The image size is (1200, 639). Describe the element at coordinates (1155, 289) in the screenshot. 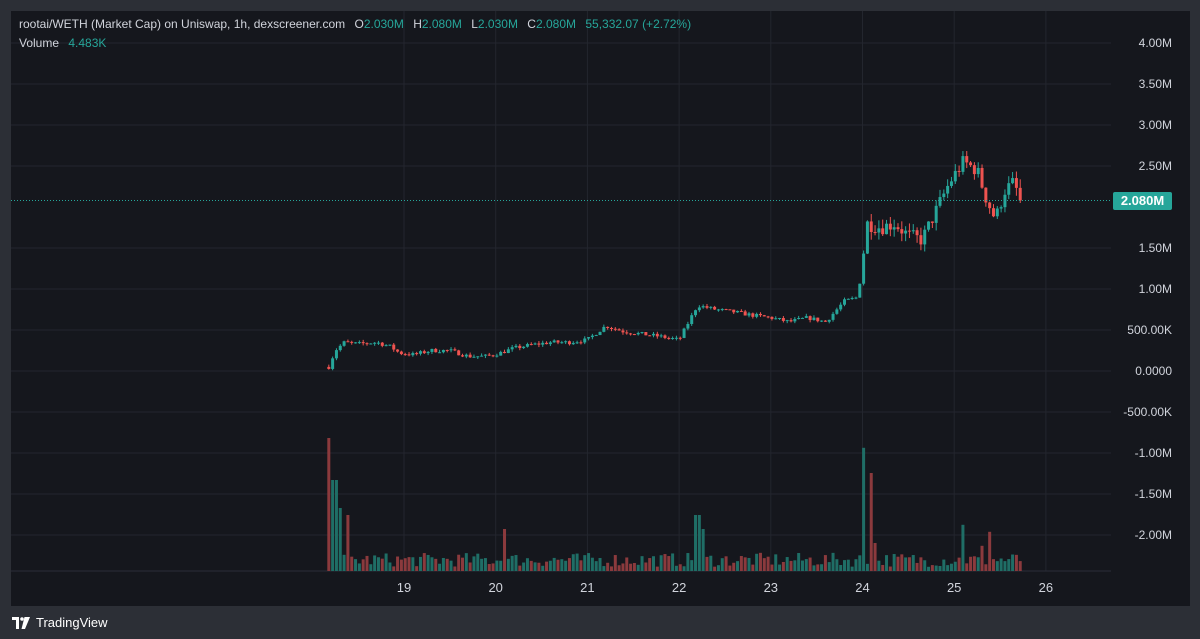

I see `y-tick-label: 1.00M` at that location.